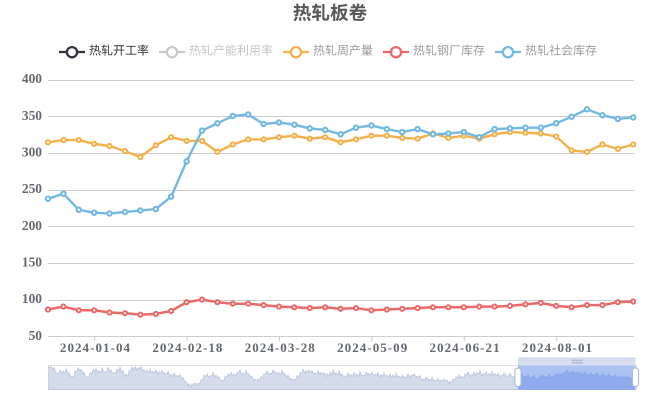 This screenshot has width=660, height=405. What do you see at coordinates (557, 347) in the screenshot?
I see `svg-text: 2024-08-01` at bounding box center [557, 347].